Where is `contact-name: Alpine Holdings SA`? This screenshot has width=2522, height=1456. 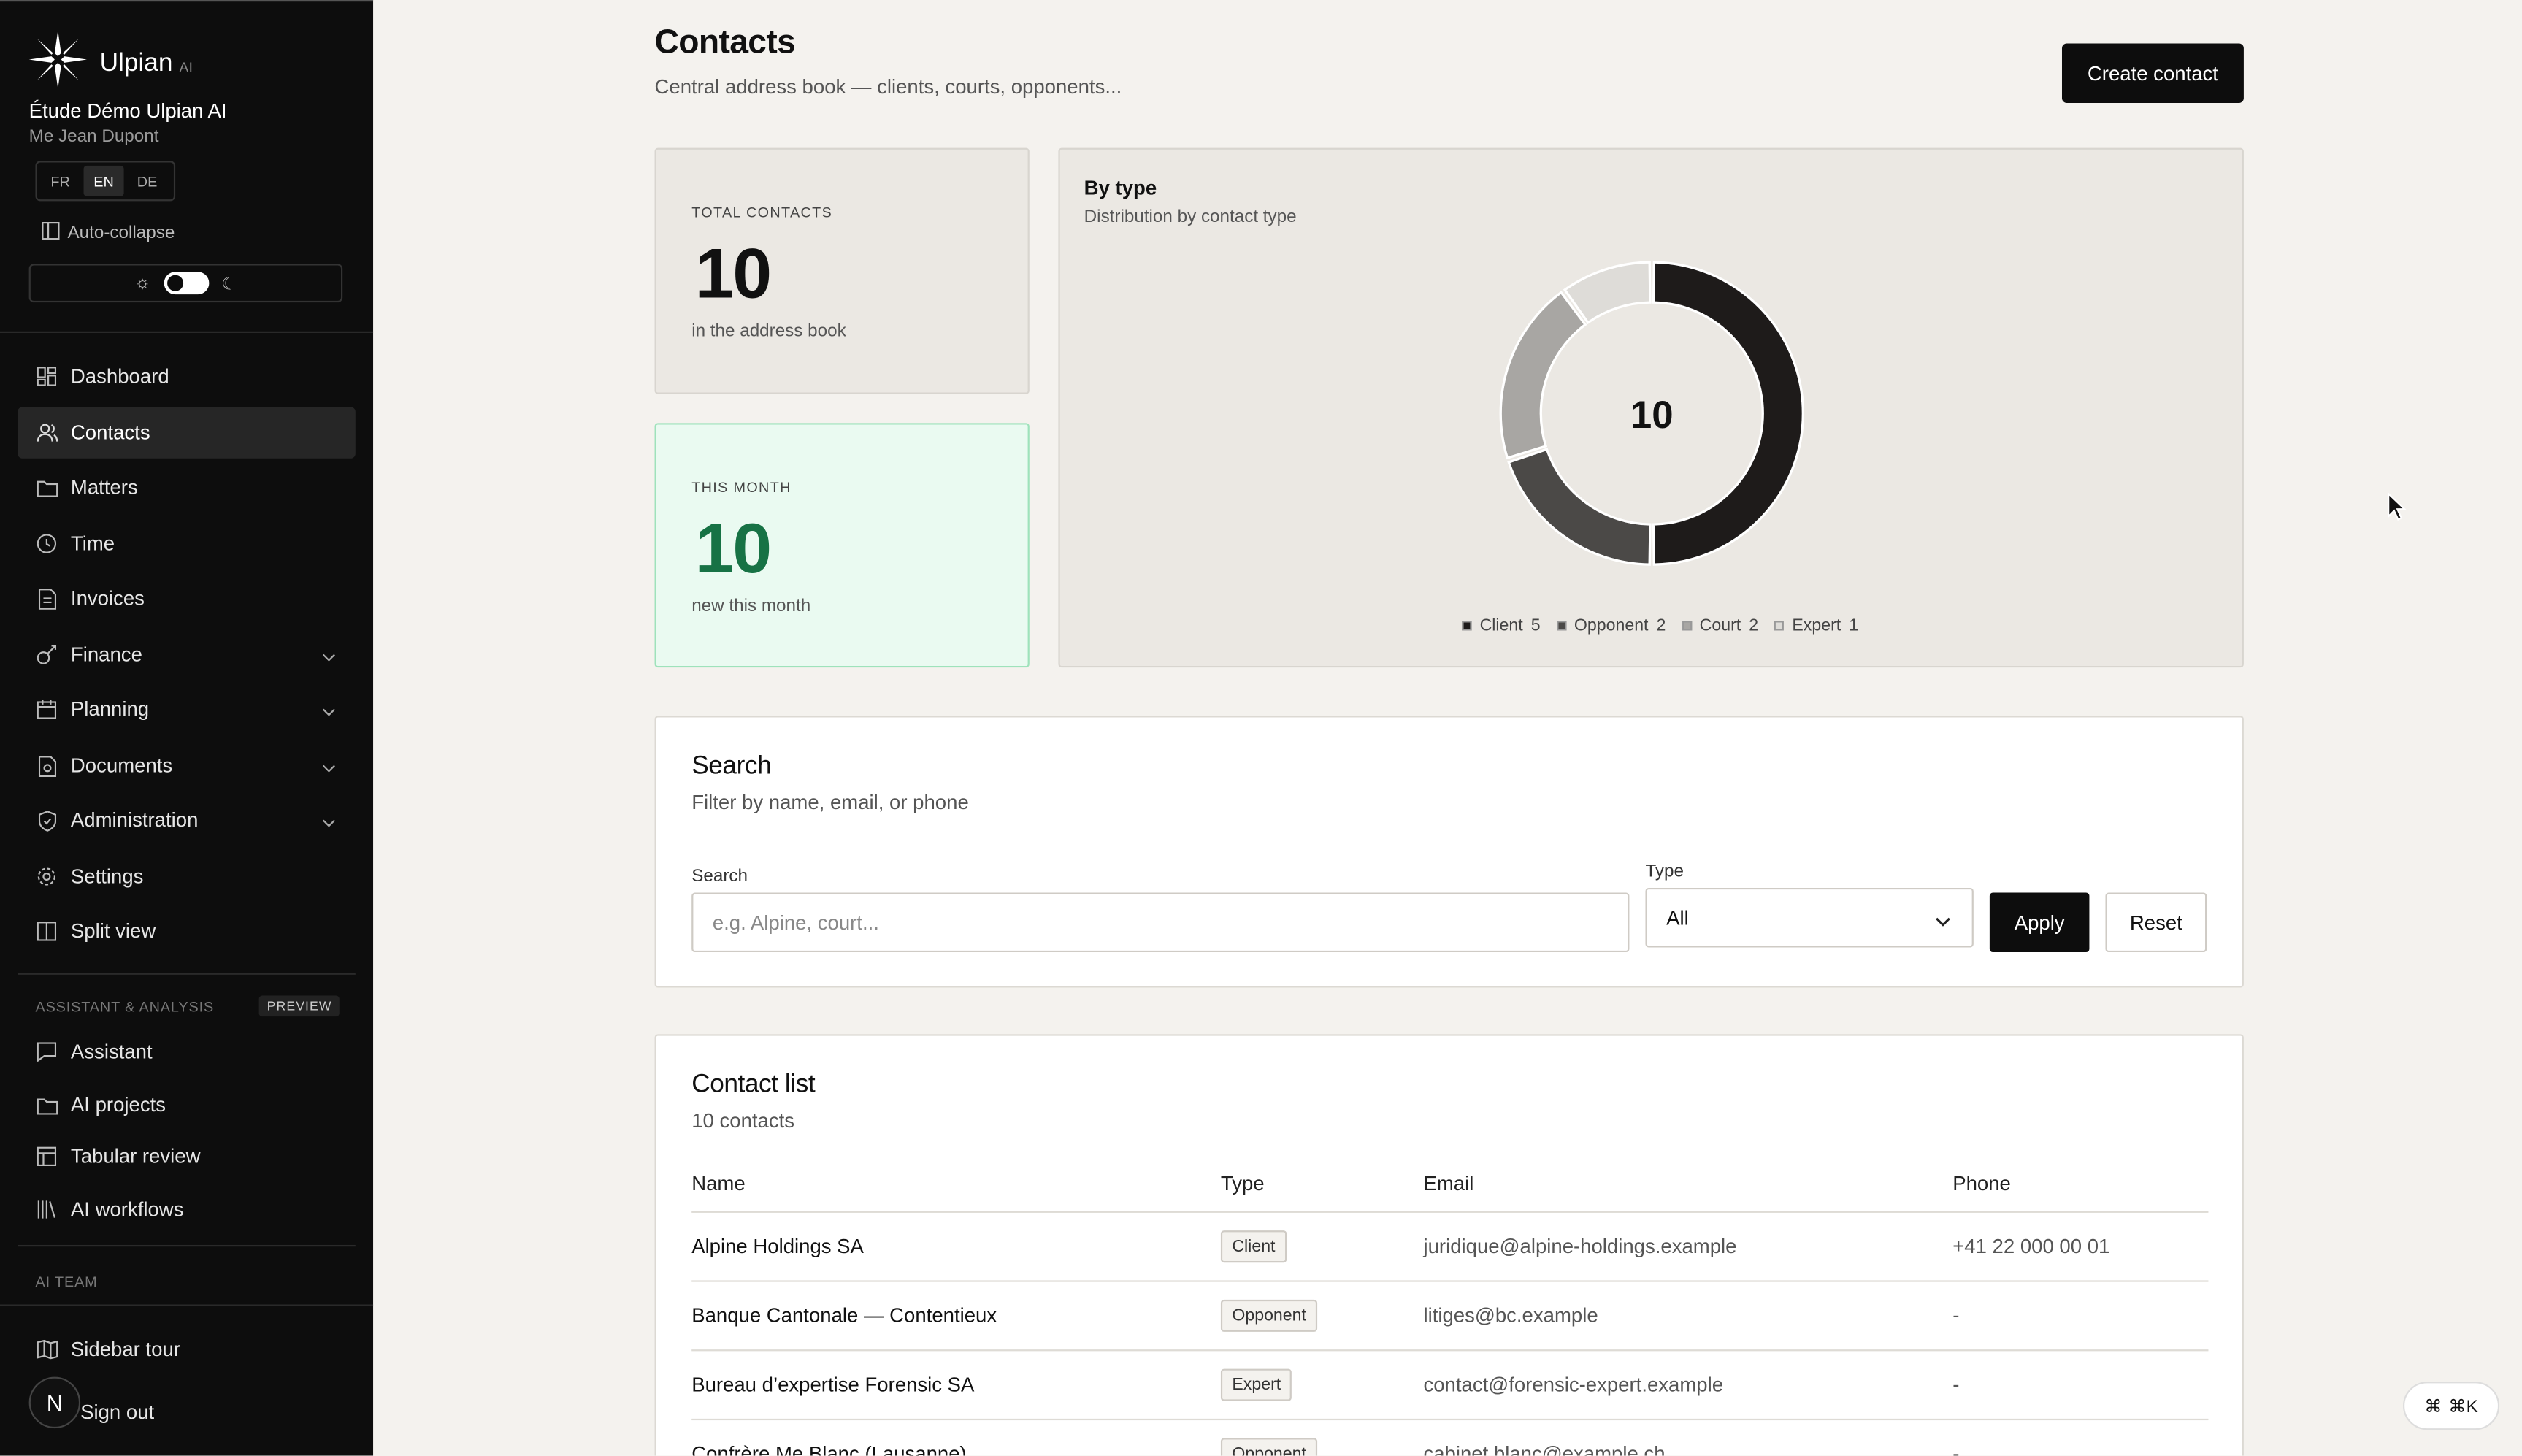 contact-name: Alpine Holdings SA is located at coordinates (777, 1246).